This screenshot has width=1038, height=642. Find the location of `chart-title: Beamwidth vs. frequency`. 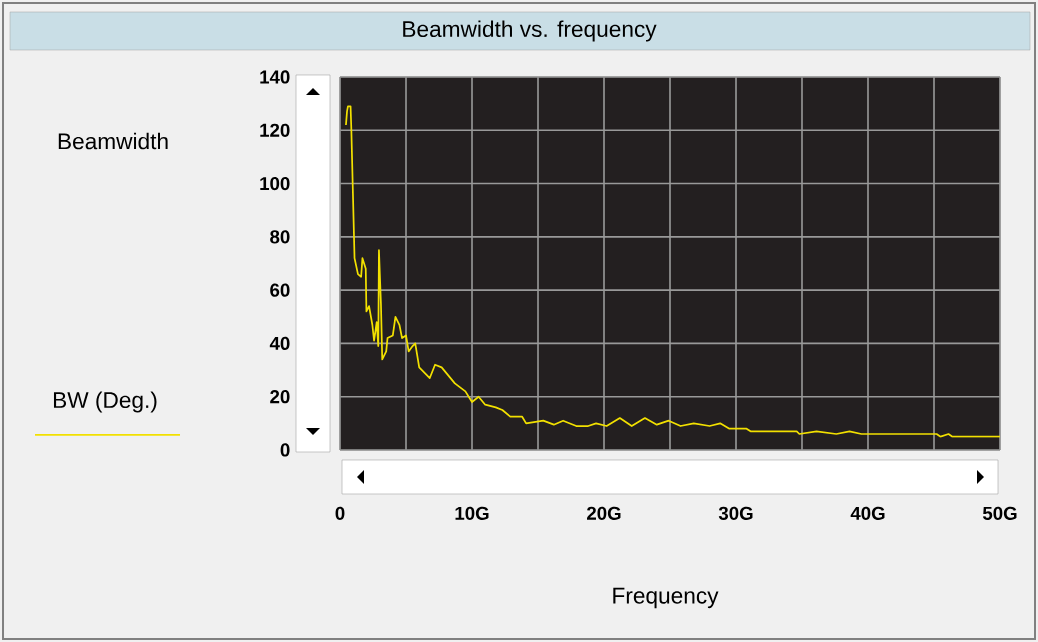

chart-title: Beamwidth vs. frequency is located at coordinates (530, 31).